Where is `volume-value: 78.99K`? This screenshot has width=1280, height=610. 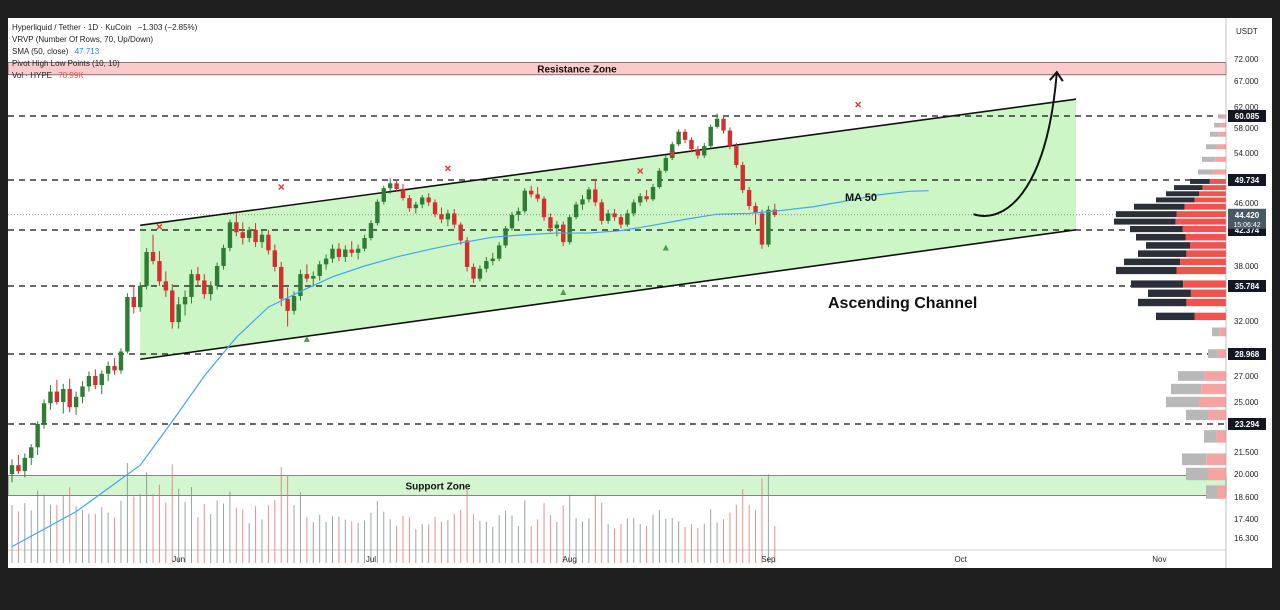 volume-value: 78.99K is located at coordinates (71, 75).